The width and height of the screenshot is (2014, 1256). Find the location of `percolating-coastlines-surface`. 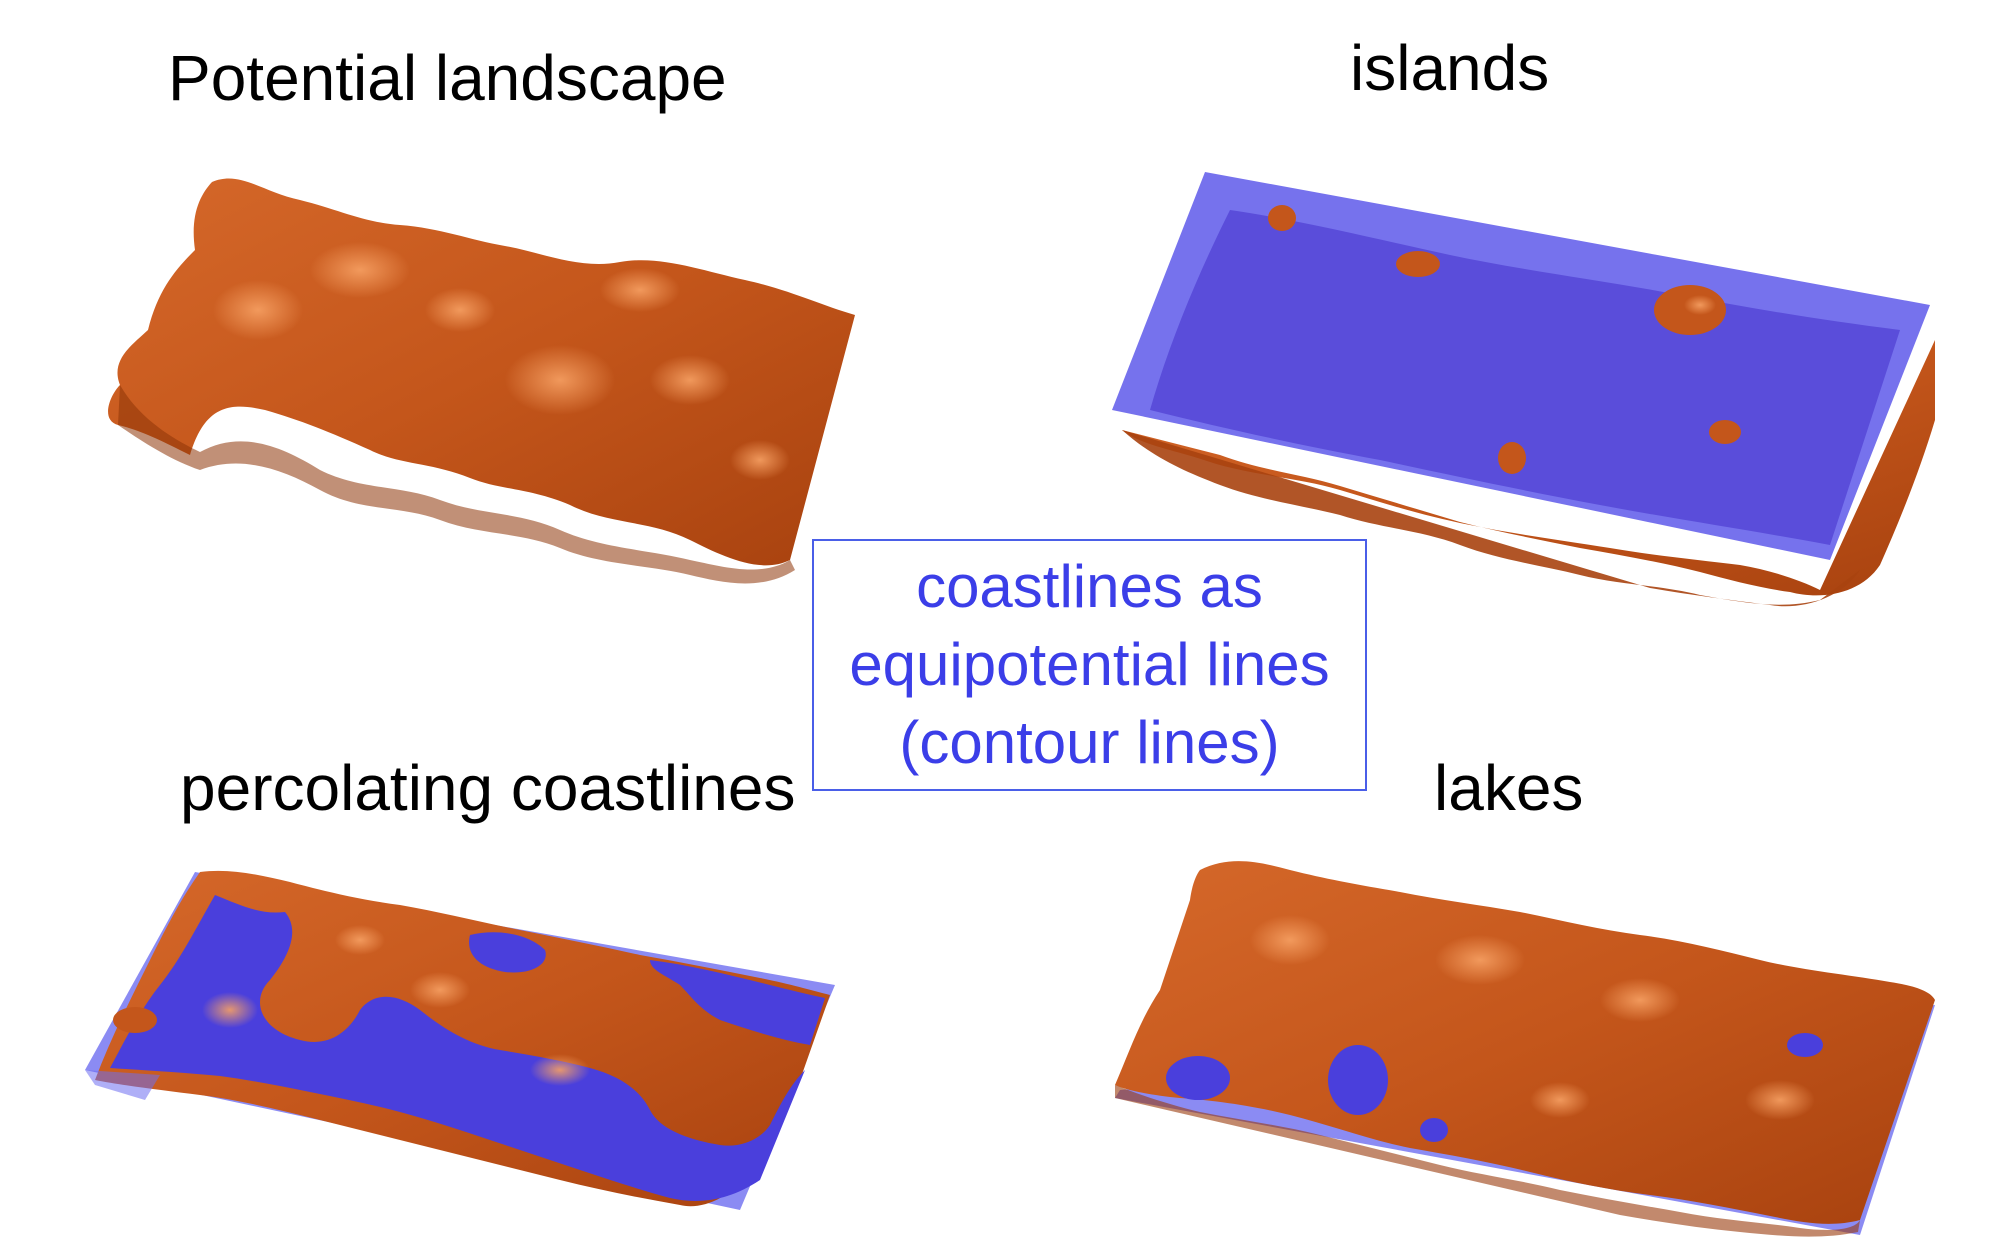

percolating-coastlines-surface is located at coordinates (460, 1040).